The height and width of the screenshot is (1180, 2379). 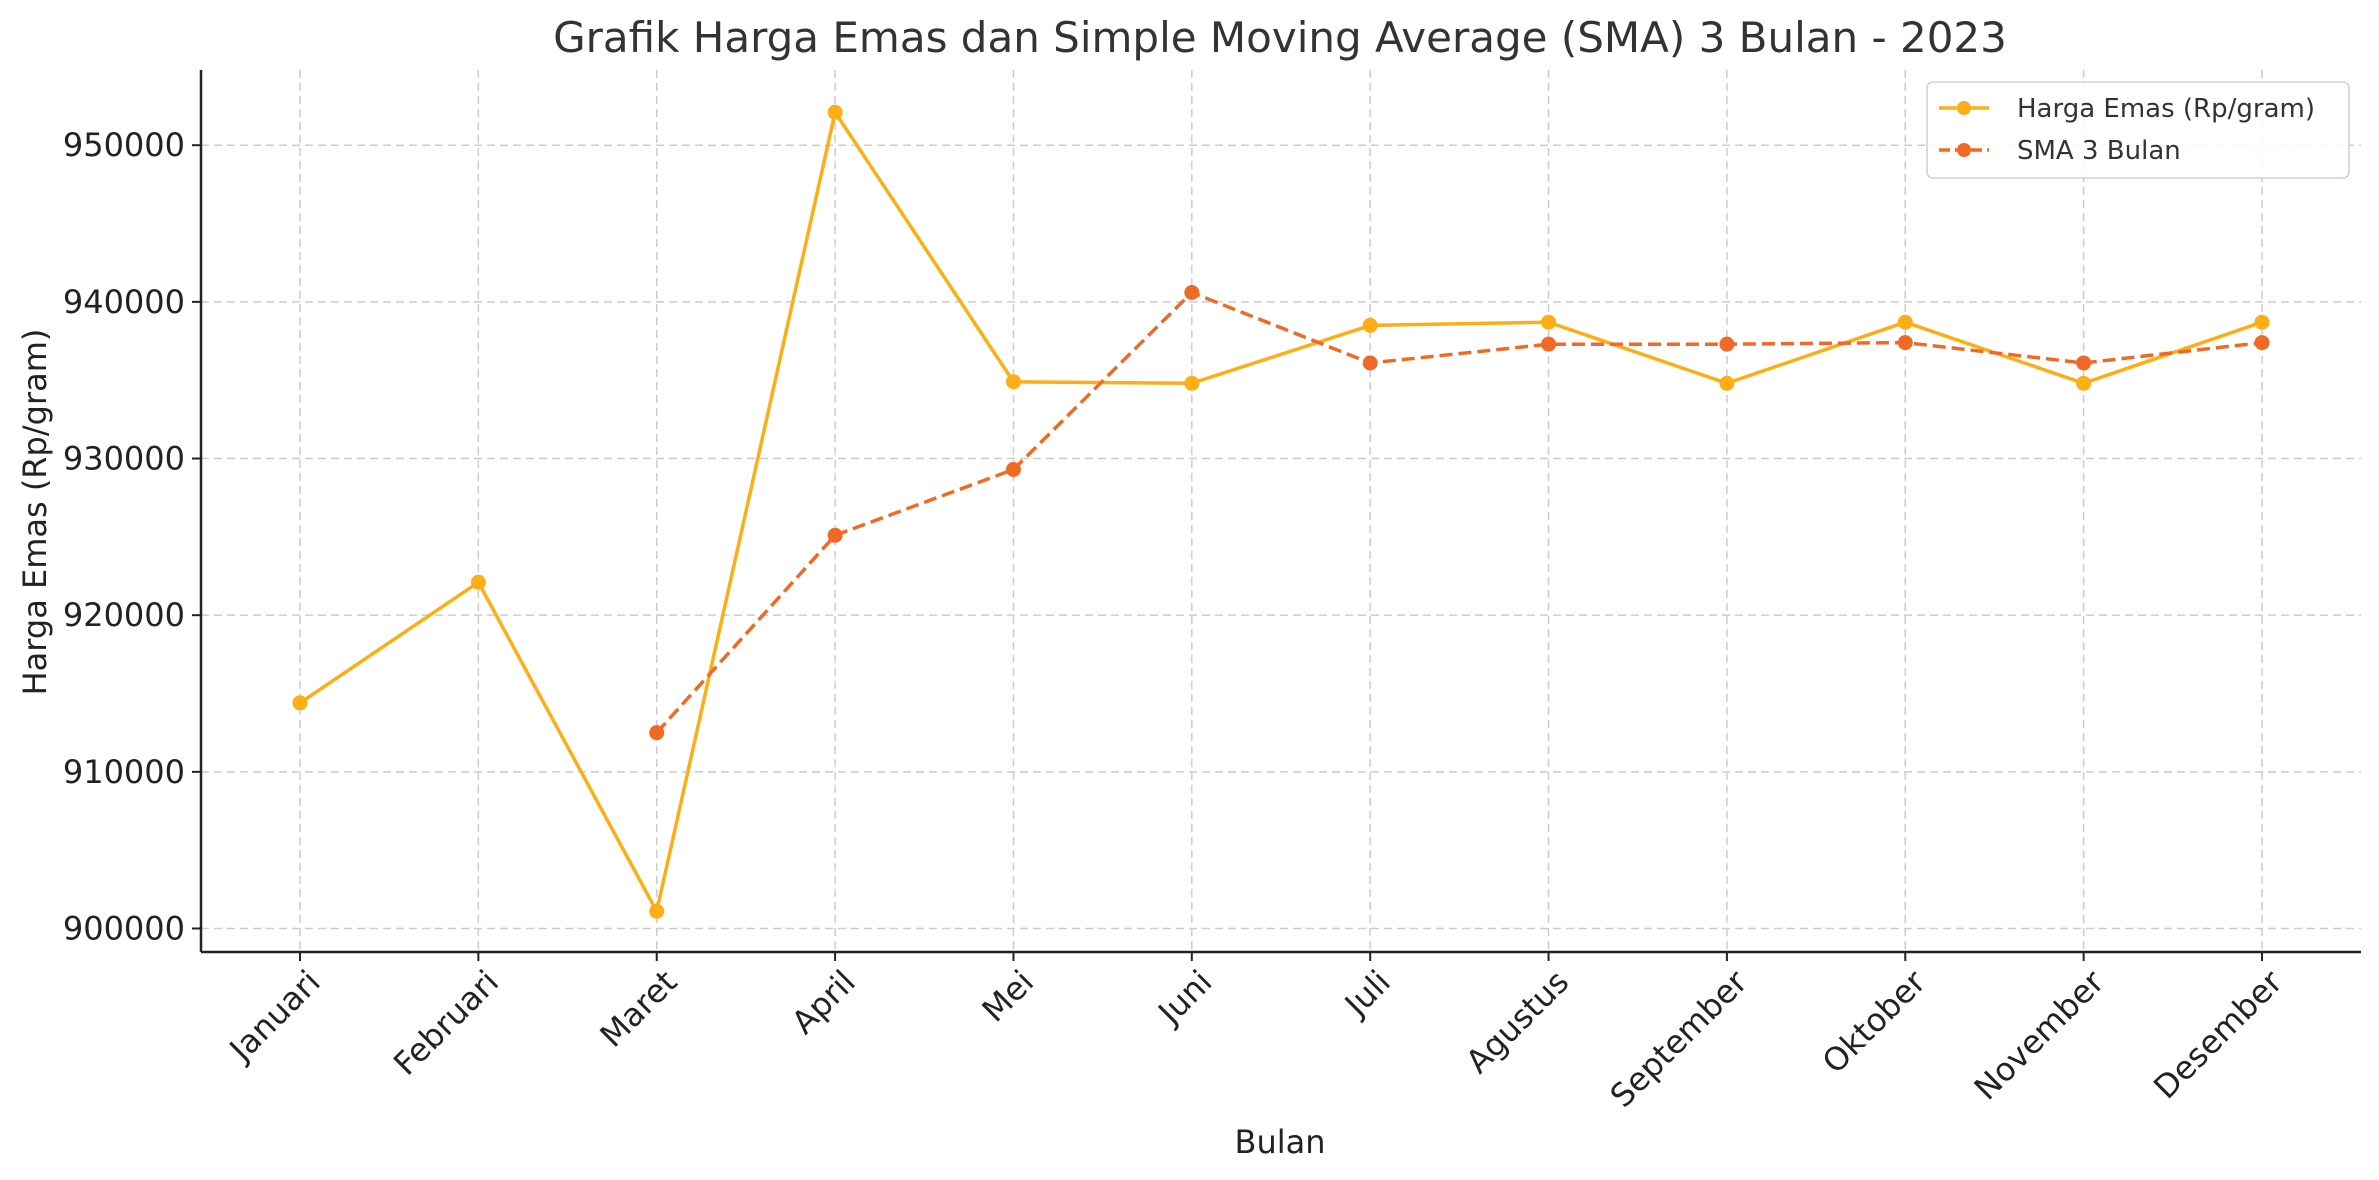 I want to click on x-tick-label: Juni, so click(x=1185, y=998).